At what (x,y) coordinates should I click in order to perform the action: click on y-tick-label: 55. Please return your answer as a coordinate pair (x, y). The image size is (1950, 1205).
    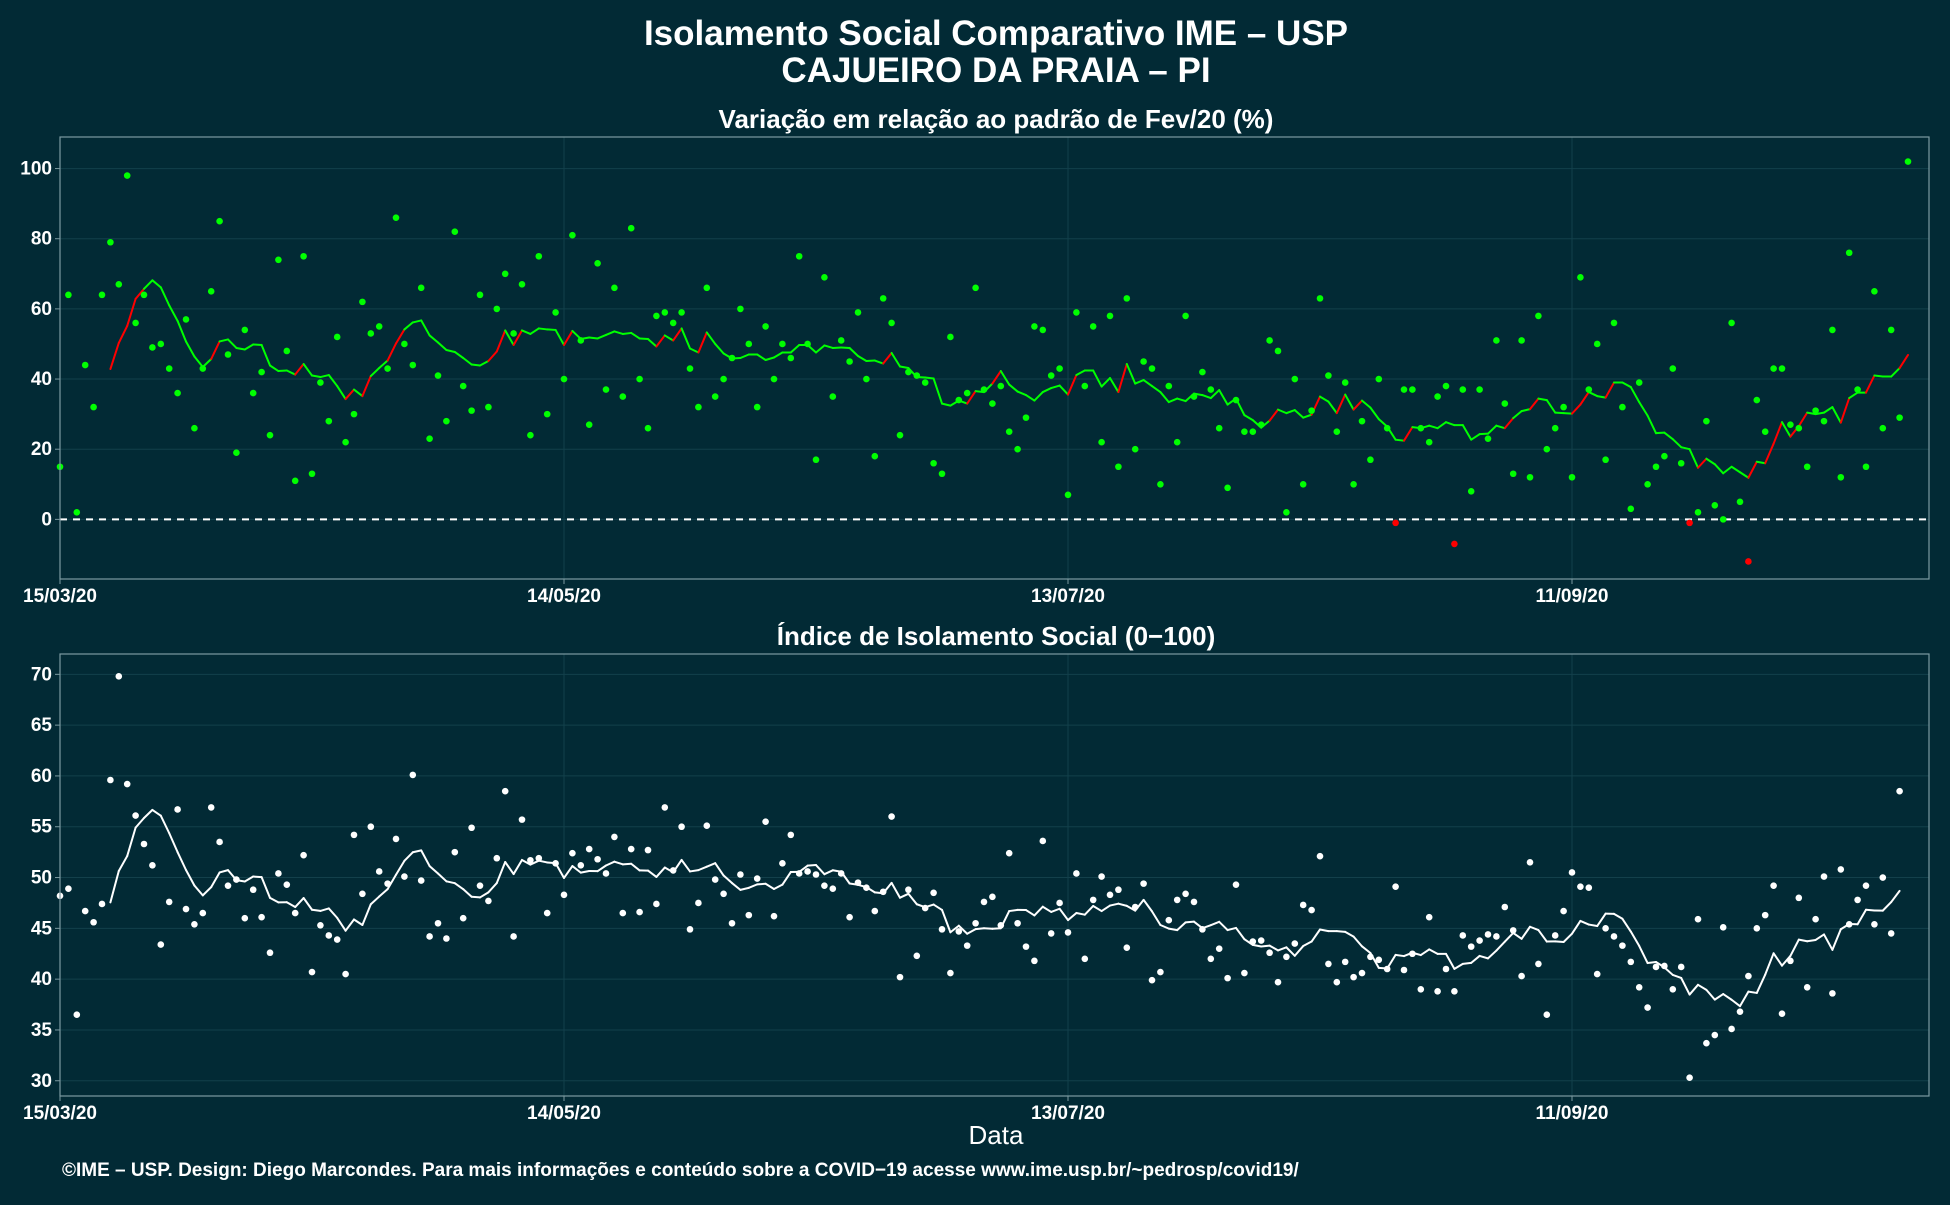
    Looking at the image, I should click on (42, 827).